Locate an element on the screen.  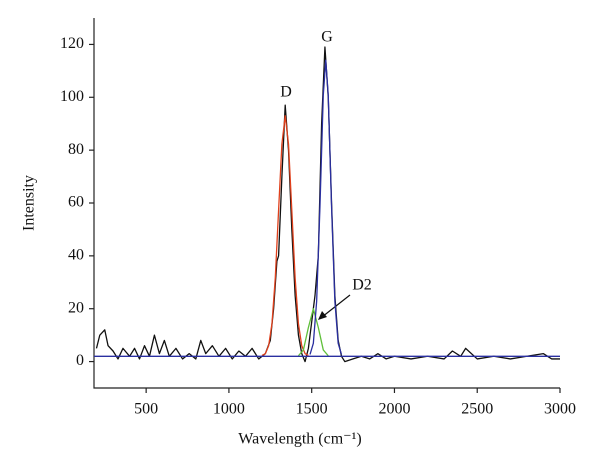
annotation: G is located at coordinates (327, 37).